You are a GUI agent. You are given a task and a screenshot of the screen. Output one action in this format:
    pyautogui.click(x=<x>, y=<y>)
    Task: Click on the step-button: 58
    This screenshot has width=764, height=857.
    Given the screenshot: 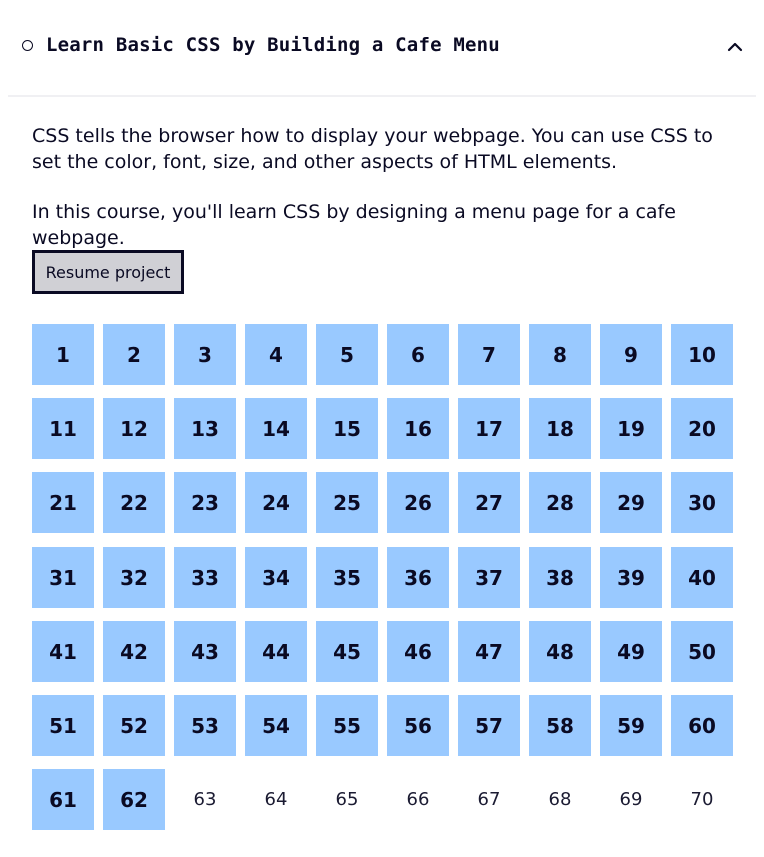 What is the action you would take?
    pyautogui.click(x=560, y=725)
    